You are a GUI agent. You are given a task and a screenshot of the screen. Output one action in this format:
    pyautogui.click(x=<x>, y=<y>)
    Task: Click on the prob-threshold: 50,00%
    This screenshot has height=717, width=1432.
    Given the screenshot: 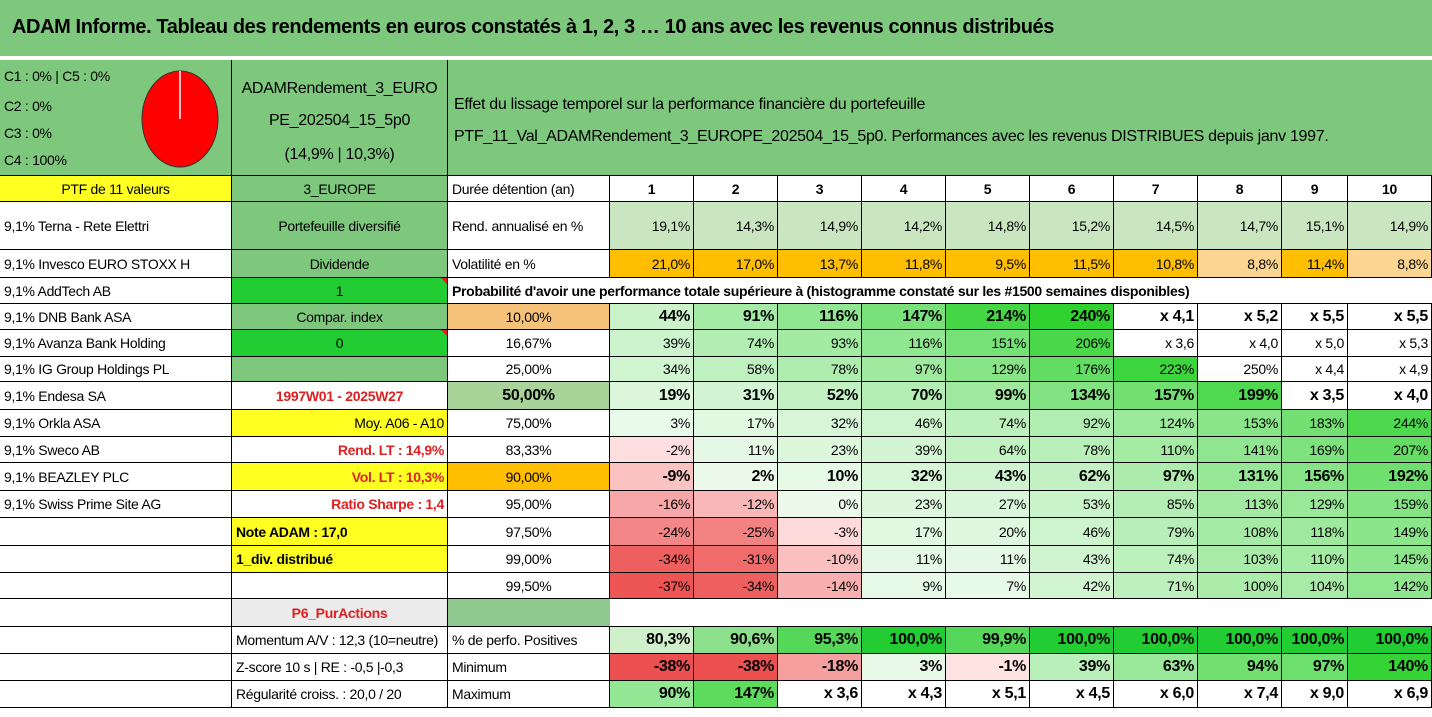 What is the action you would take?
    pyautogui.click(x=529, y=396)
    